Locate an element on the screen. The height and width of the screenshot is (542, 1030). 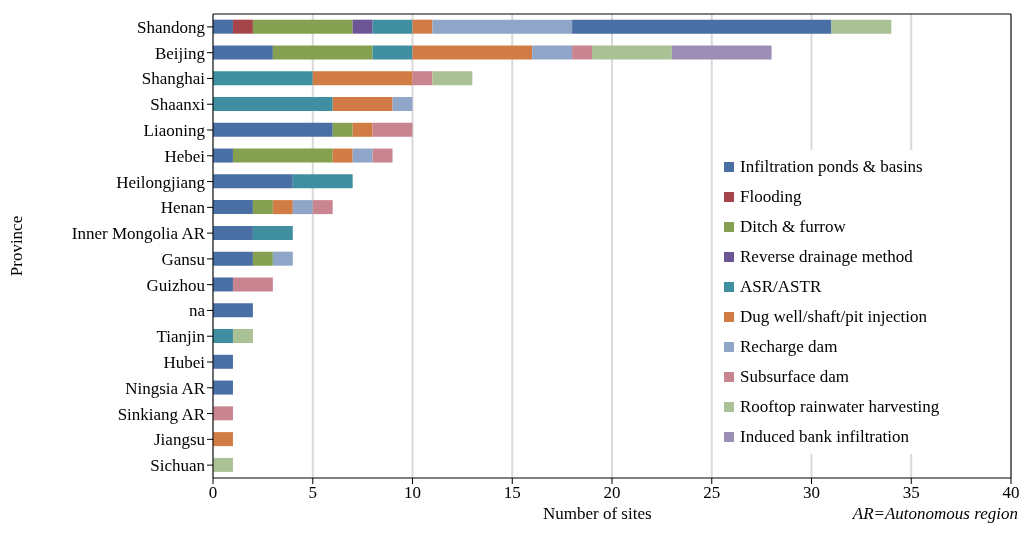
y-tick-label: Shanghai is located at coordinates (173, 79).